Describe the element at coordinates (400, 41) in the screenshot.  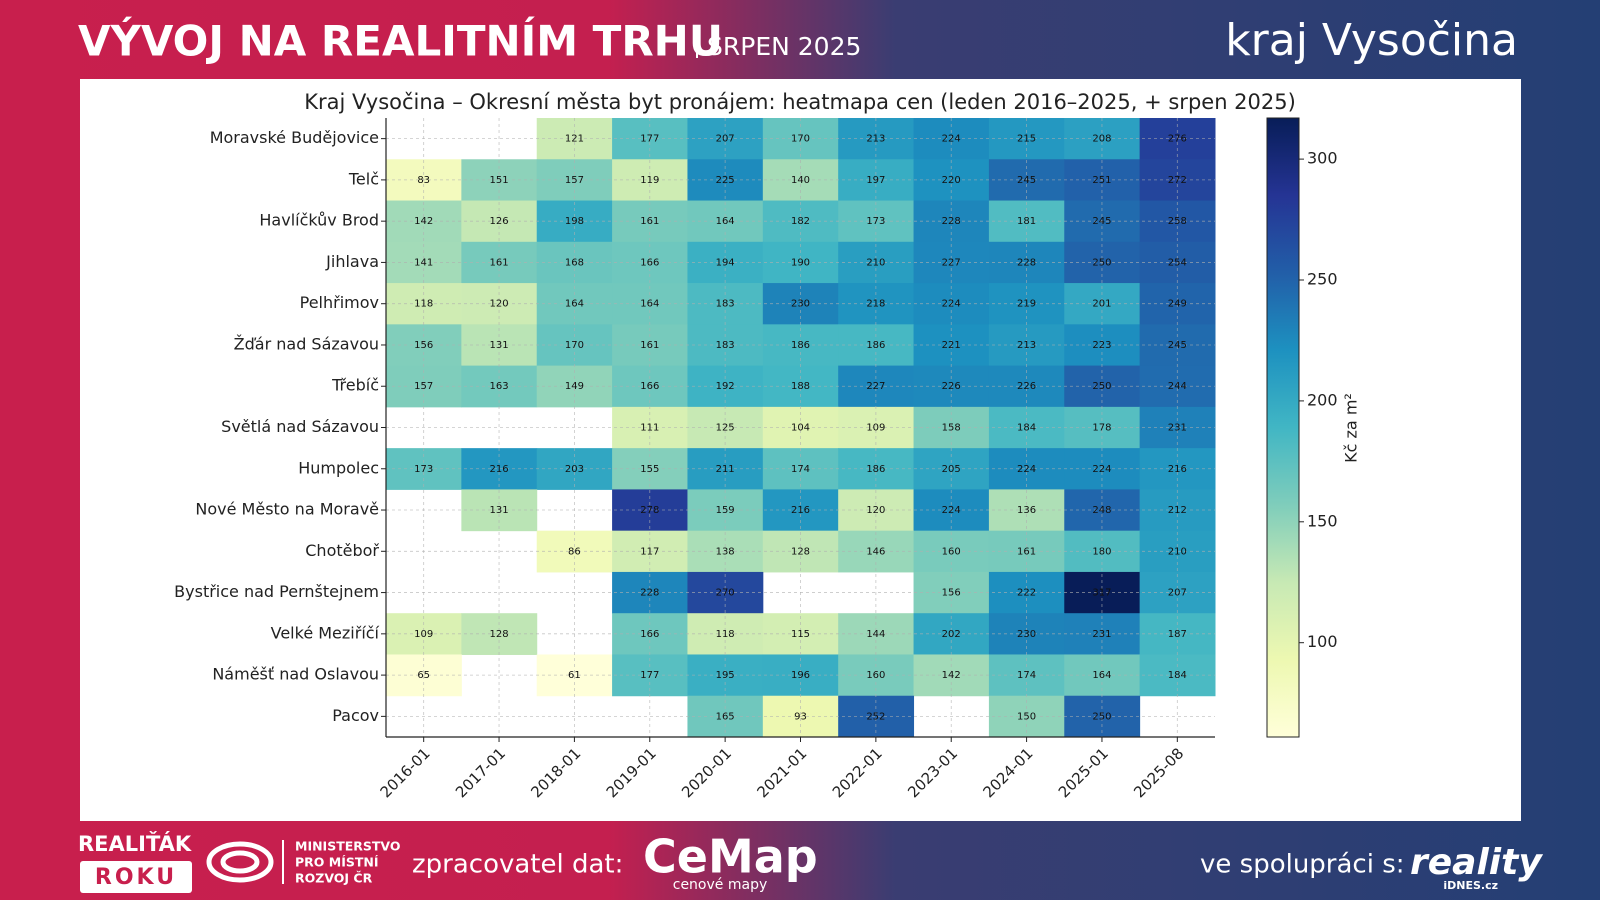
I see `header-title: VÝVOJ NA REALITNÍM TRHU` at that location.